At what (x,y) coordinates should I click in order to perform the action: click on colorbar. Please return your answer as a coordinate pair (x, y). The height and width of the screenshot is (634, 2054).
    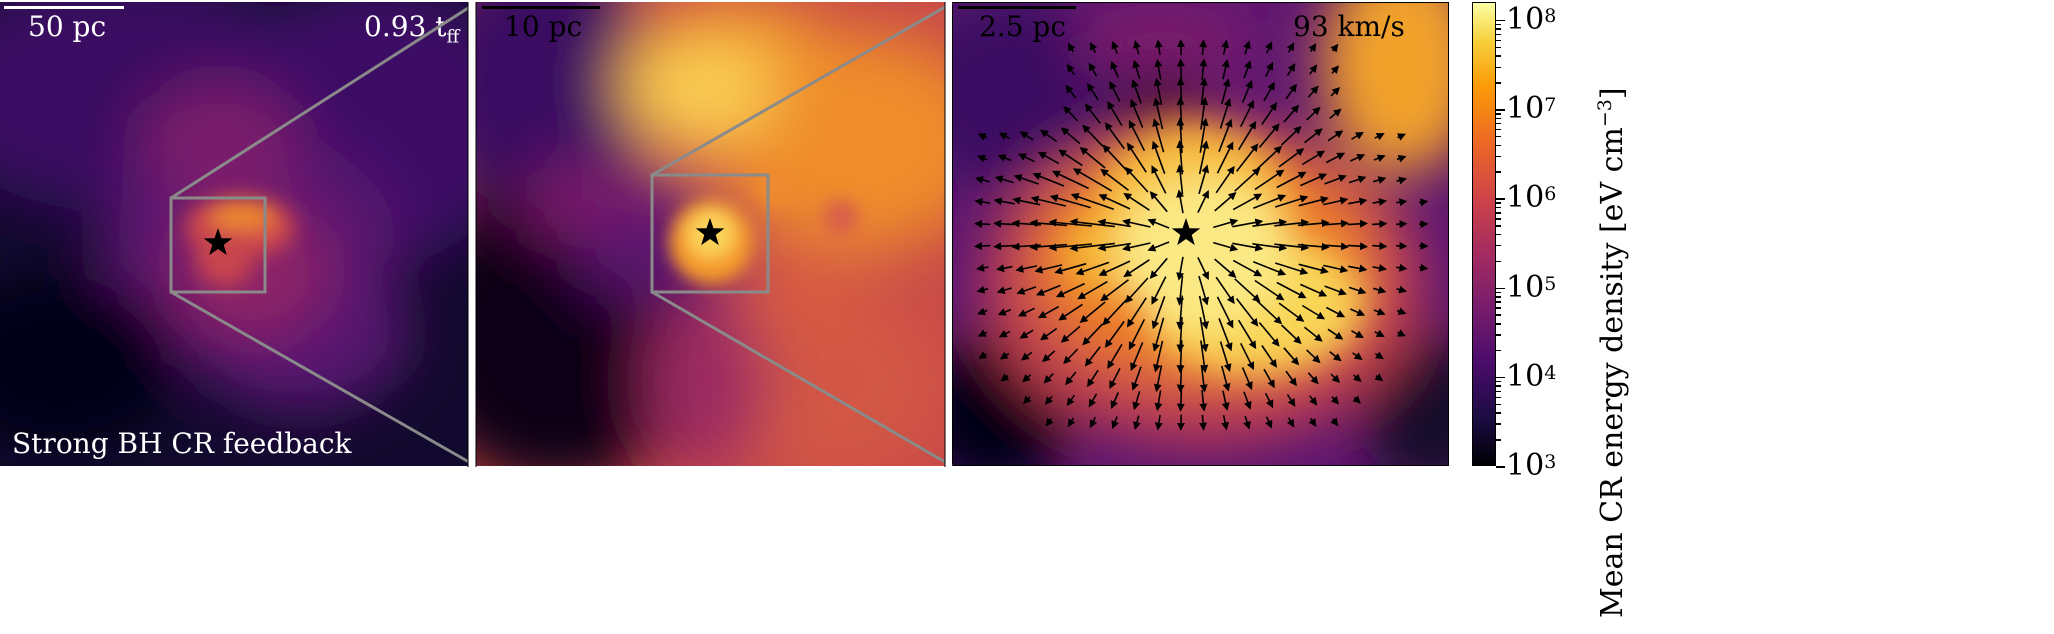
    Looking at the image, I should click on (1484, 234).